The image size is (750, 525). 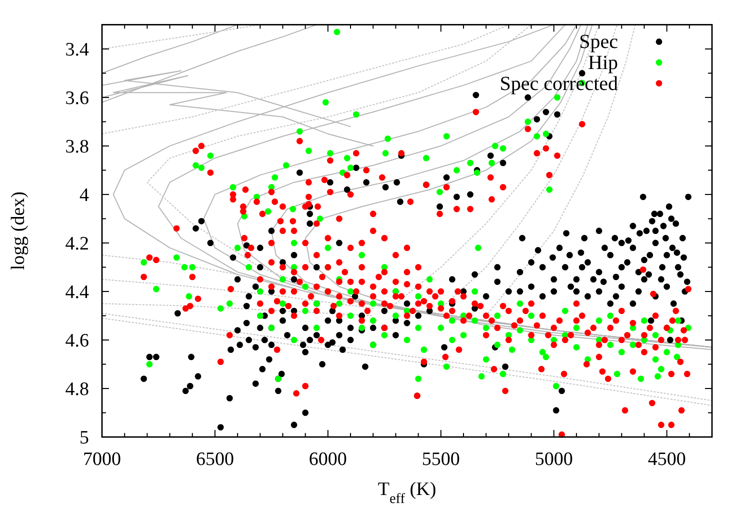 I want to click on y-tick-label: 3.4, so click(x=77, y=50).